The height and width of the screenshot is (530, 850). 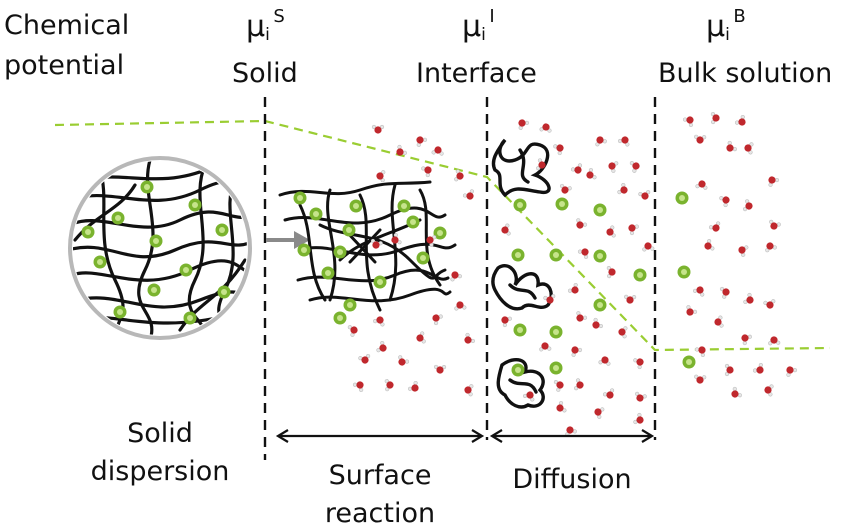 I want to click on mu-solid-superscript: S, so click(x=279, y=16).